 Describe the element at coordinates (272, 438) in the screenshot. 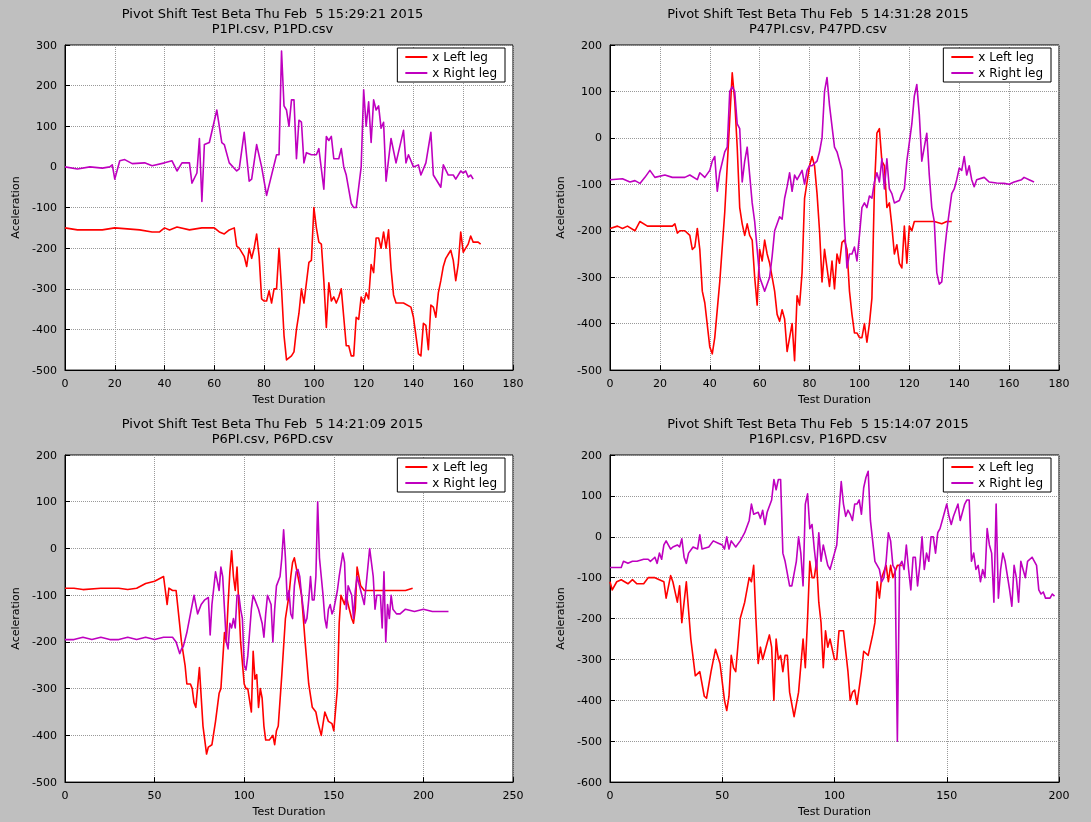

I see `chart-subtitle: P6PI.csv, P6PD.csv` at that location.